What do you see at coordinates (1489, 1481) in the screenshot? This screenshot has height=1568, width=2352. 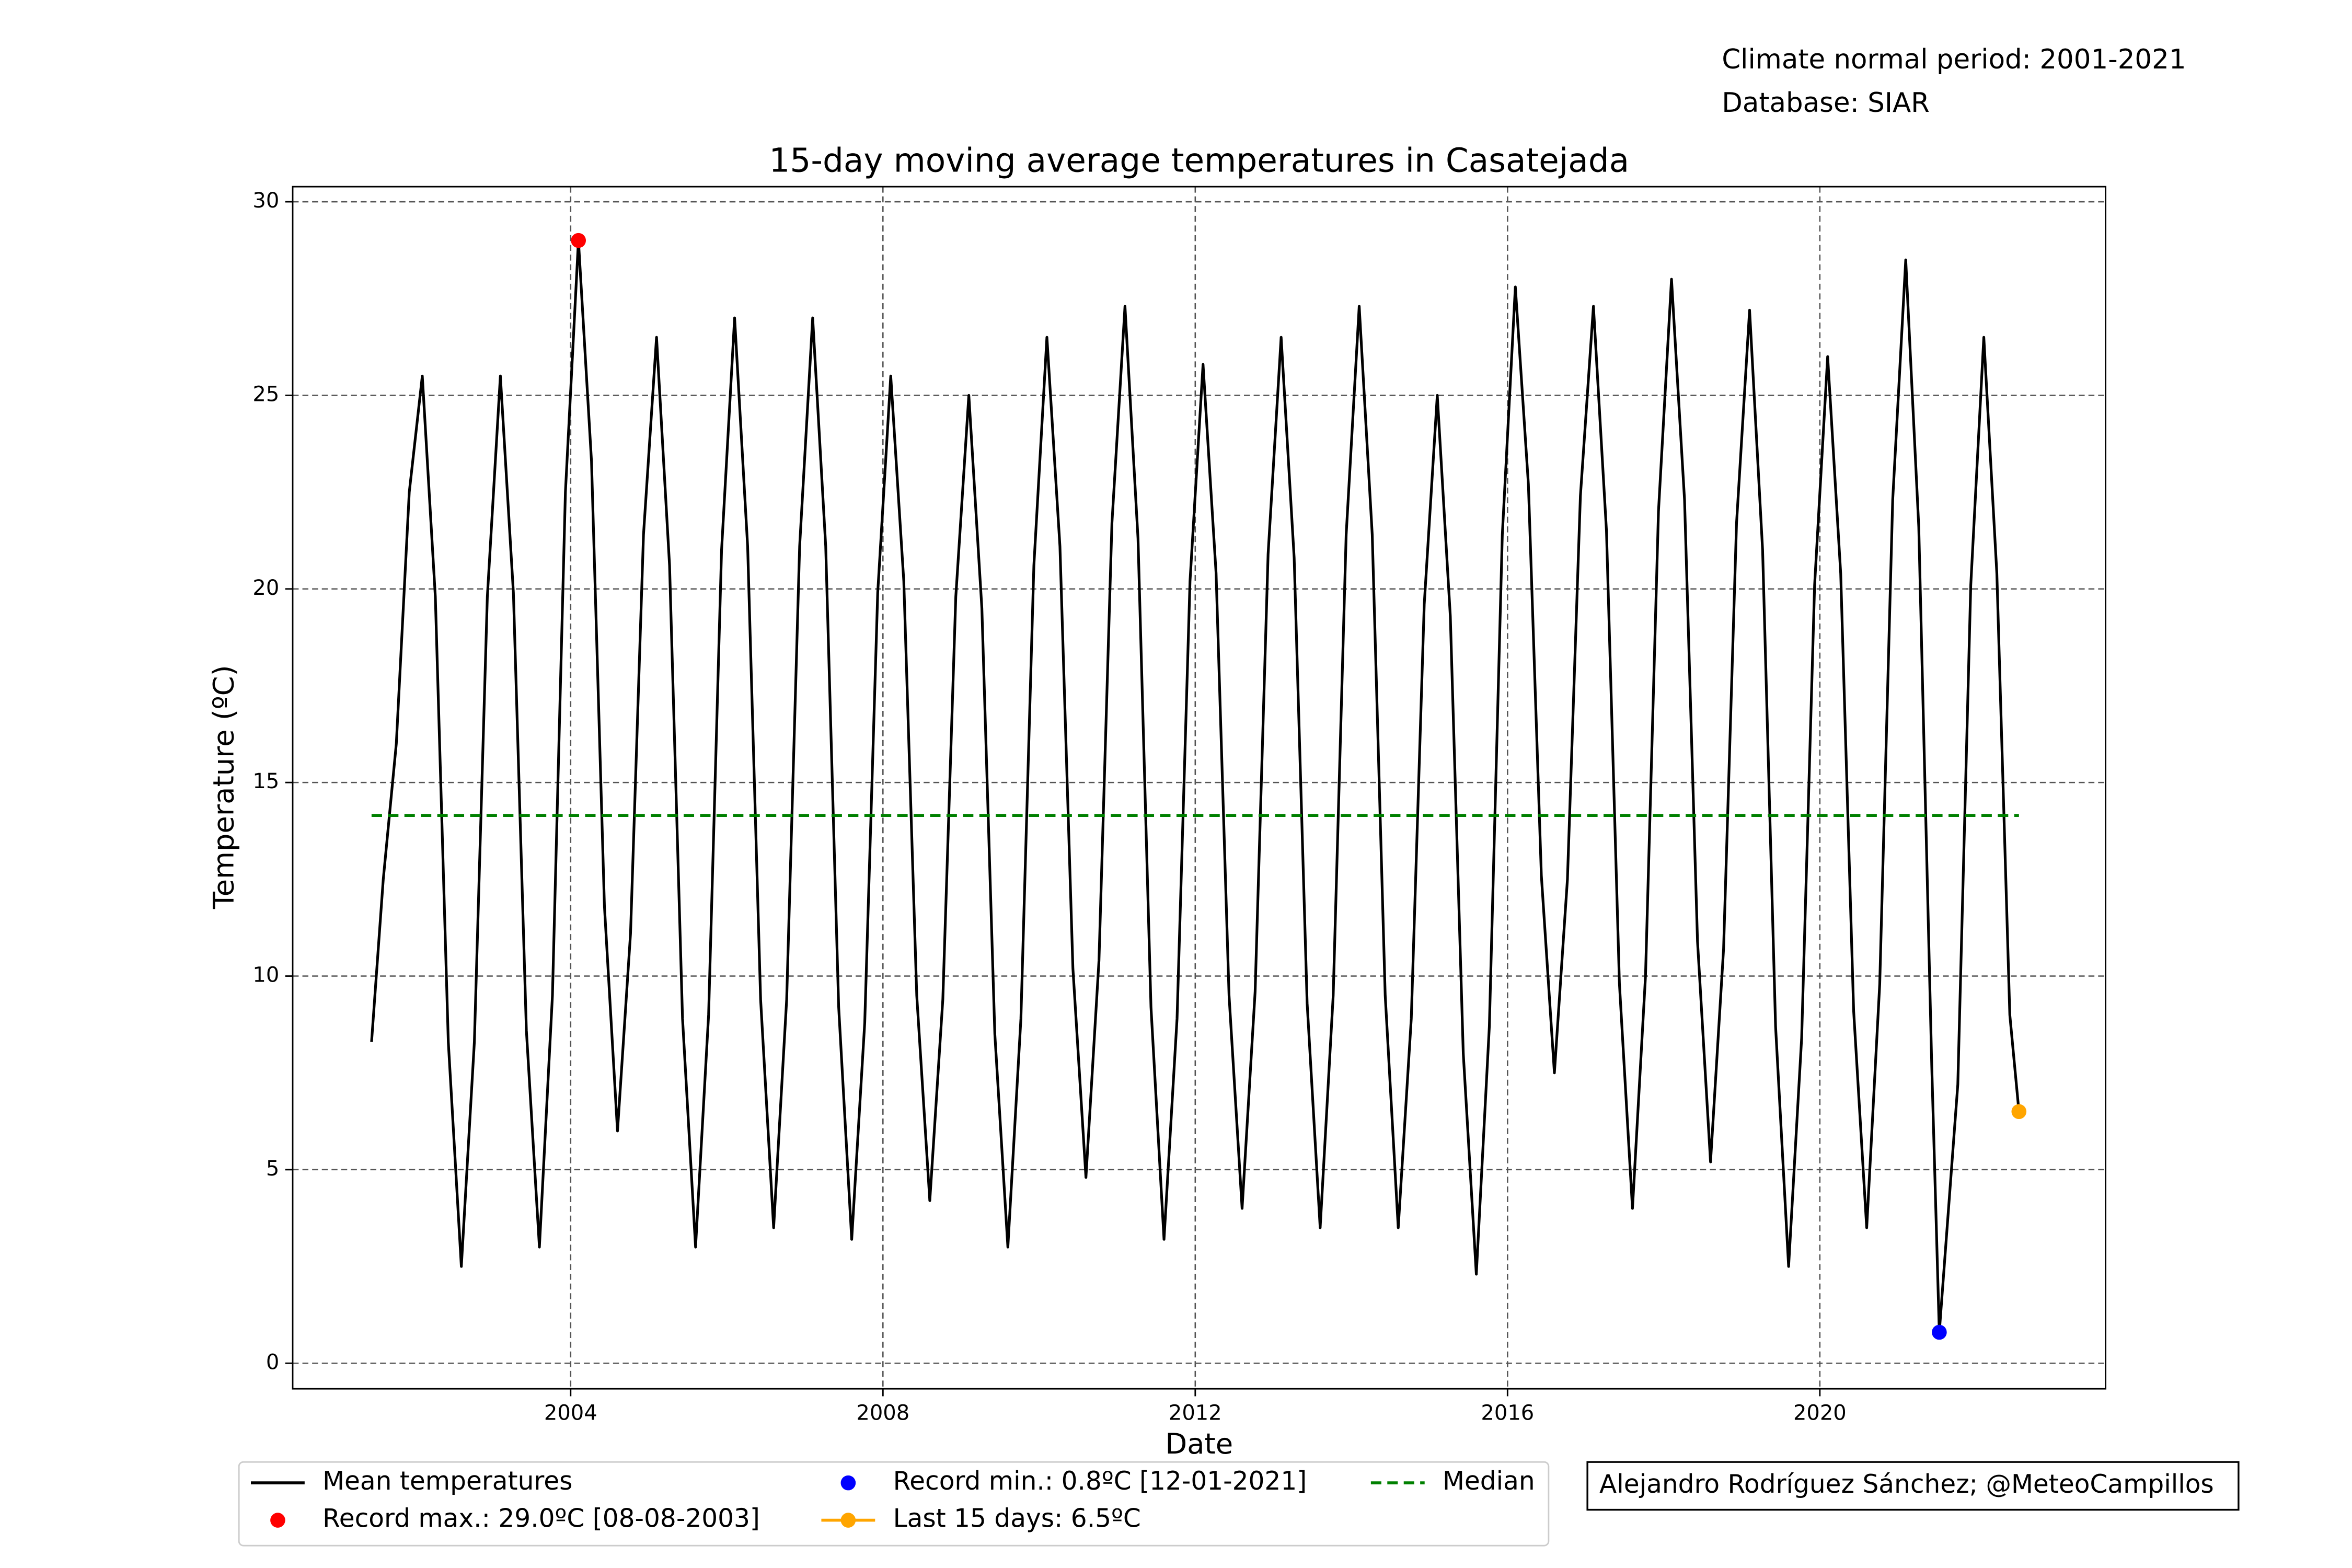 I see `legend-label: Median` at bounding box center [1489, 1481].